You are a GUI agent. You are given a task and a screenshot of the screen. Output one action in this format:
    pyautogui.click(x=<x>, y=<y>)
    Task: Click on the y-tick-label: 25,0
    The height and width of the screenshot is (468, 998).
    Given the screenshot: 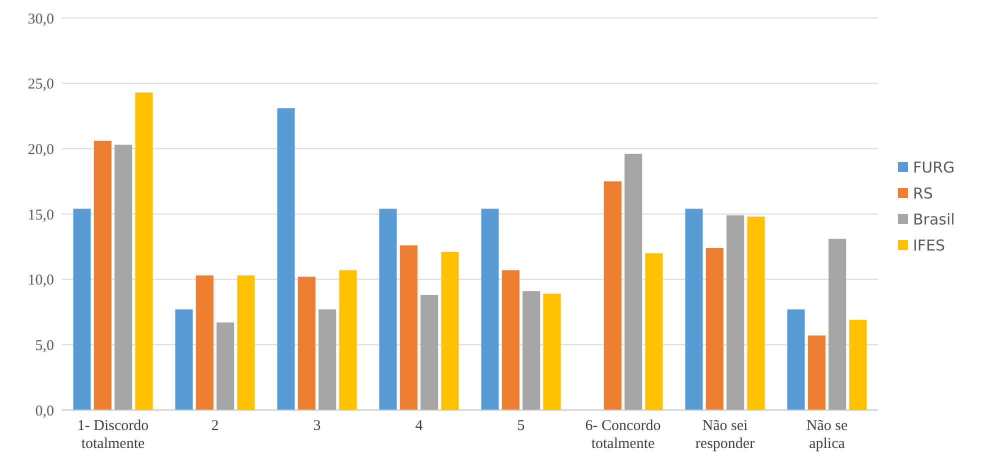 What is the action you would take?
    pyautogui.click(x=41, y=84)
    